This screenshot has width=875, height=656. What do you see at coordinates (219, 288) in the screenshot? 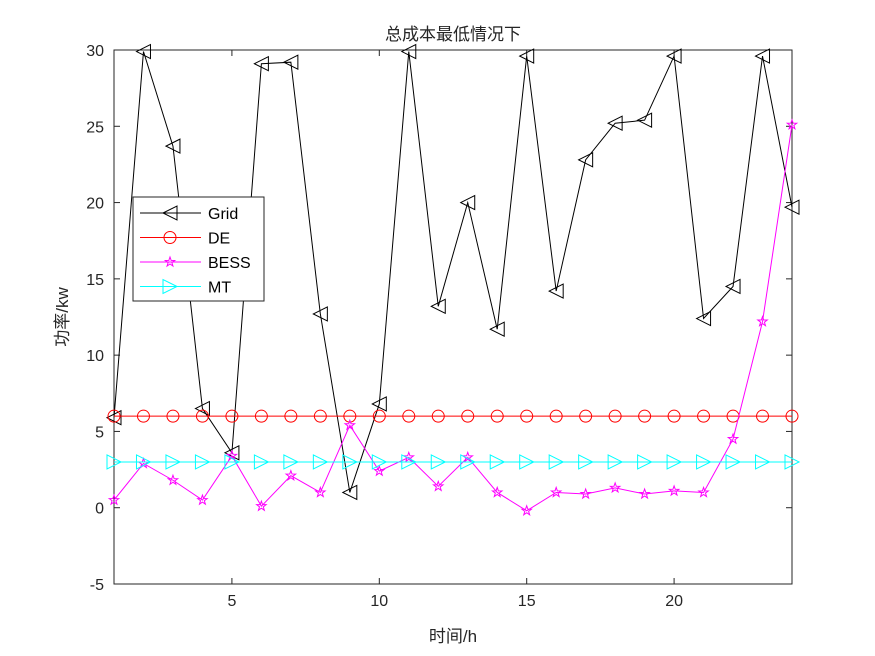
I see `legend-label: MT` at bounding box center [219, 288].